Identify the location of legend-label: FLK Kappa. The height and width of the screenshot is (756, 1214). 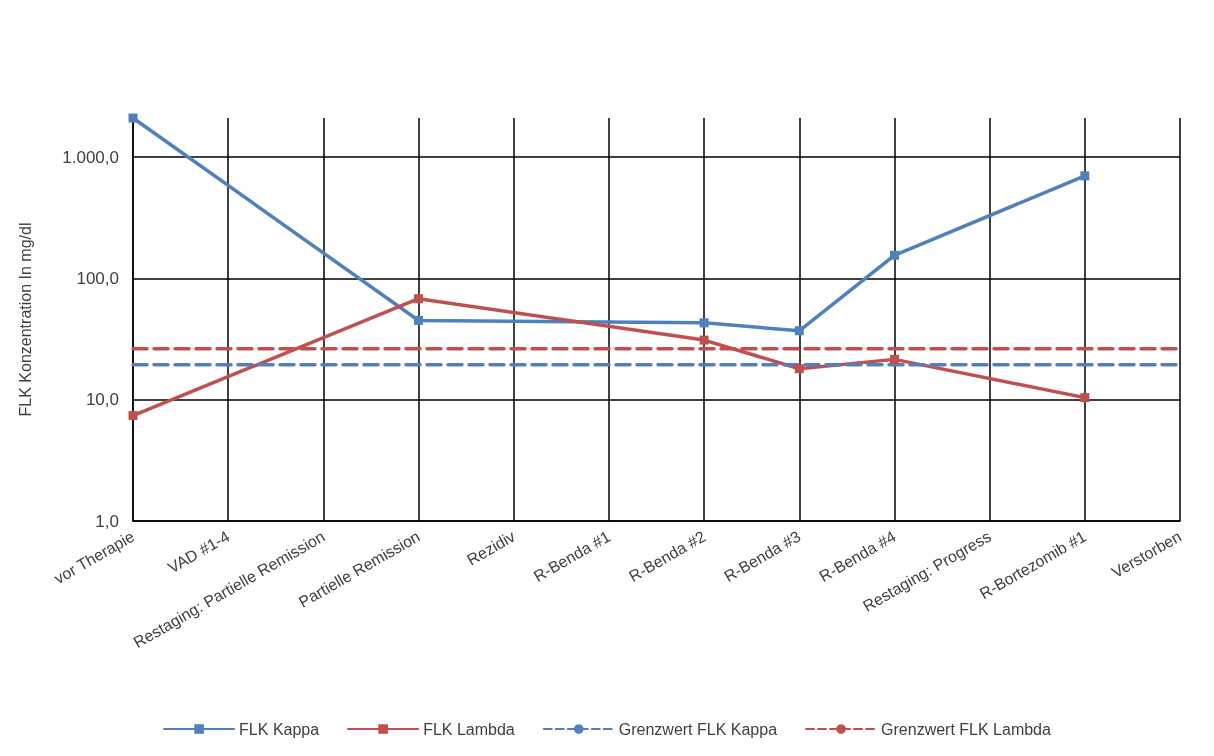
(279, 729).